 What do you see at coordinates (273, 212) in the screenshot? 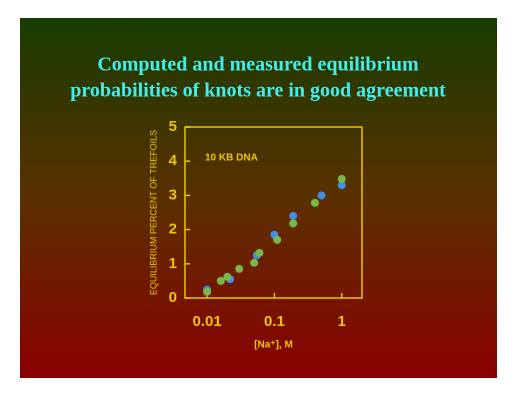
I see `plot-frame` at bounding box center [273, 212].